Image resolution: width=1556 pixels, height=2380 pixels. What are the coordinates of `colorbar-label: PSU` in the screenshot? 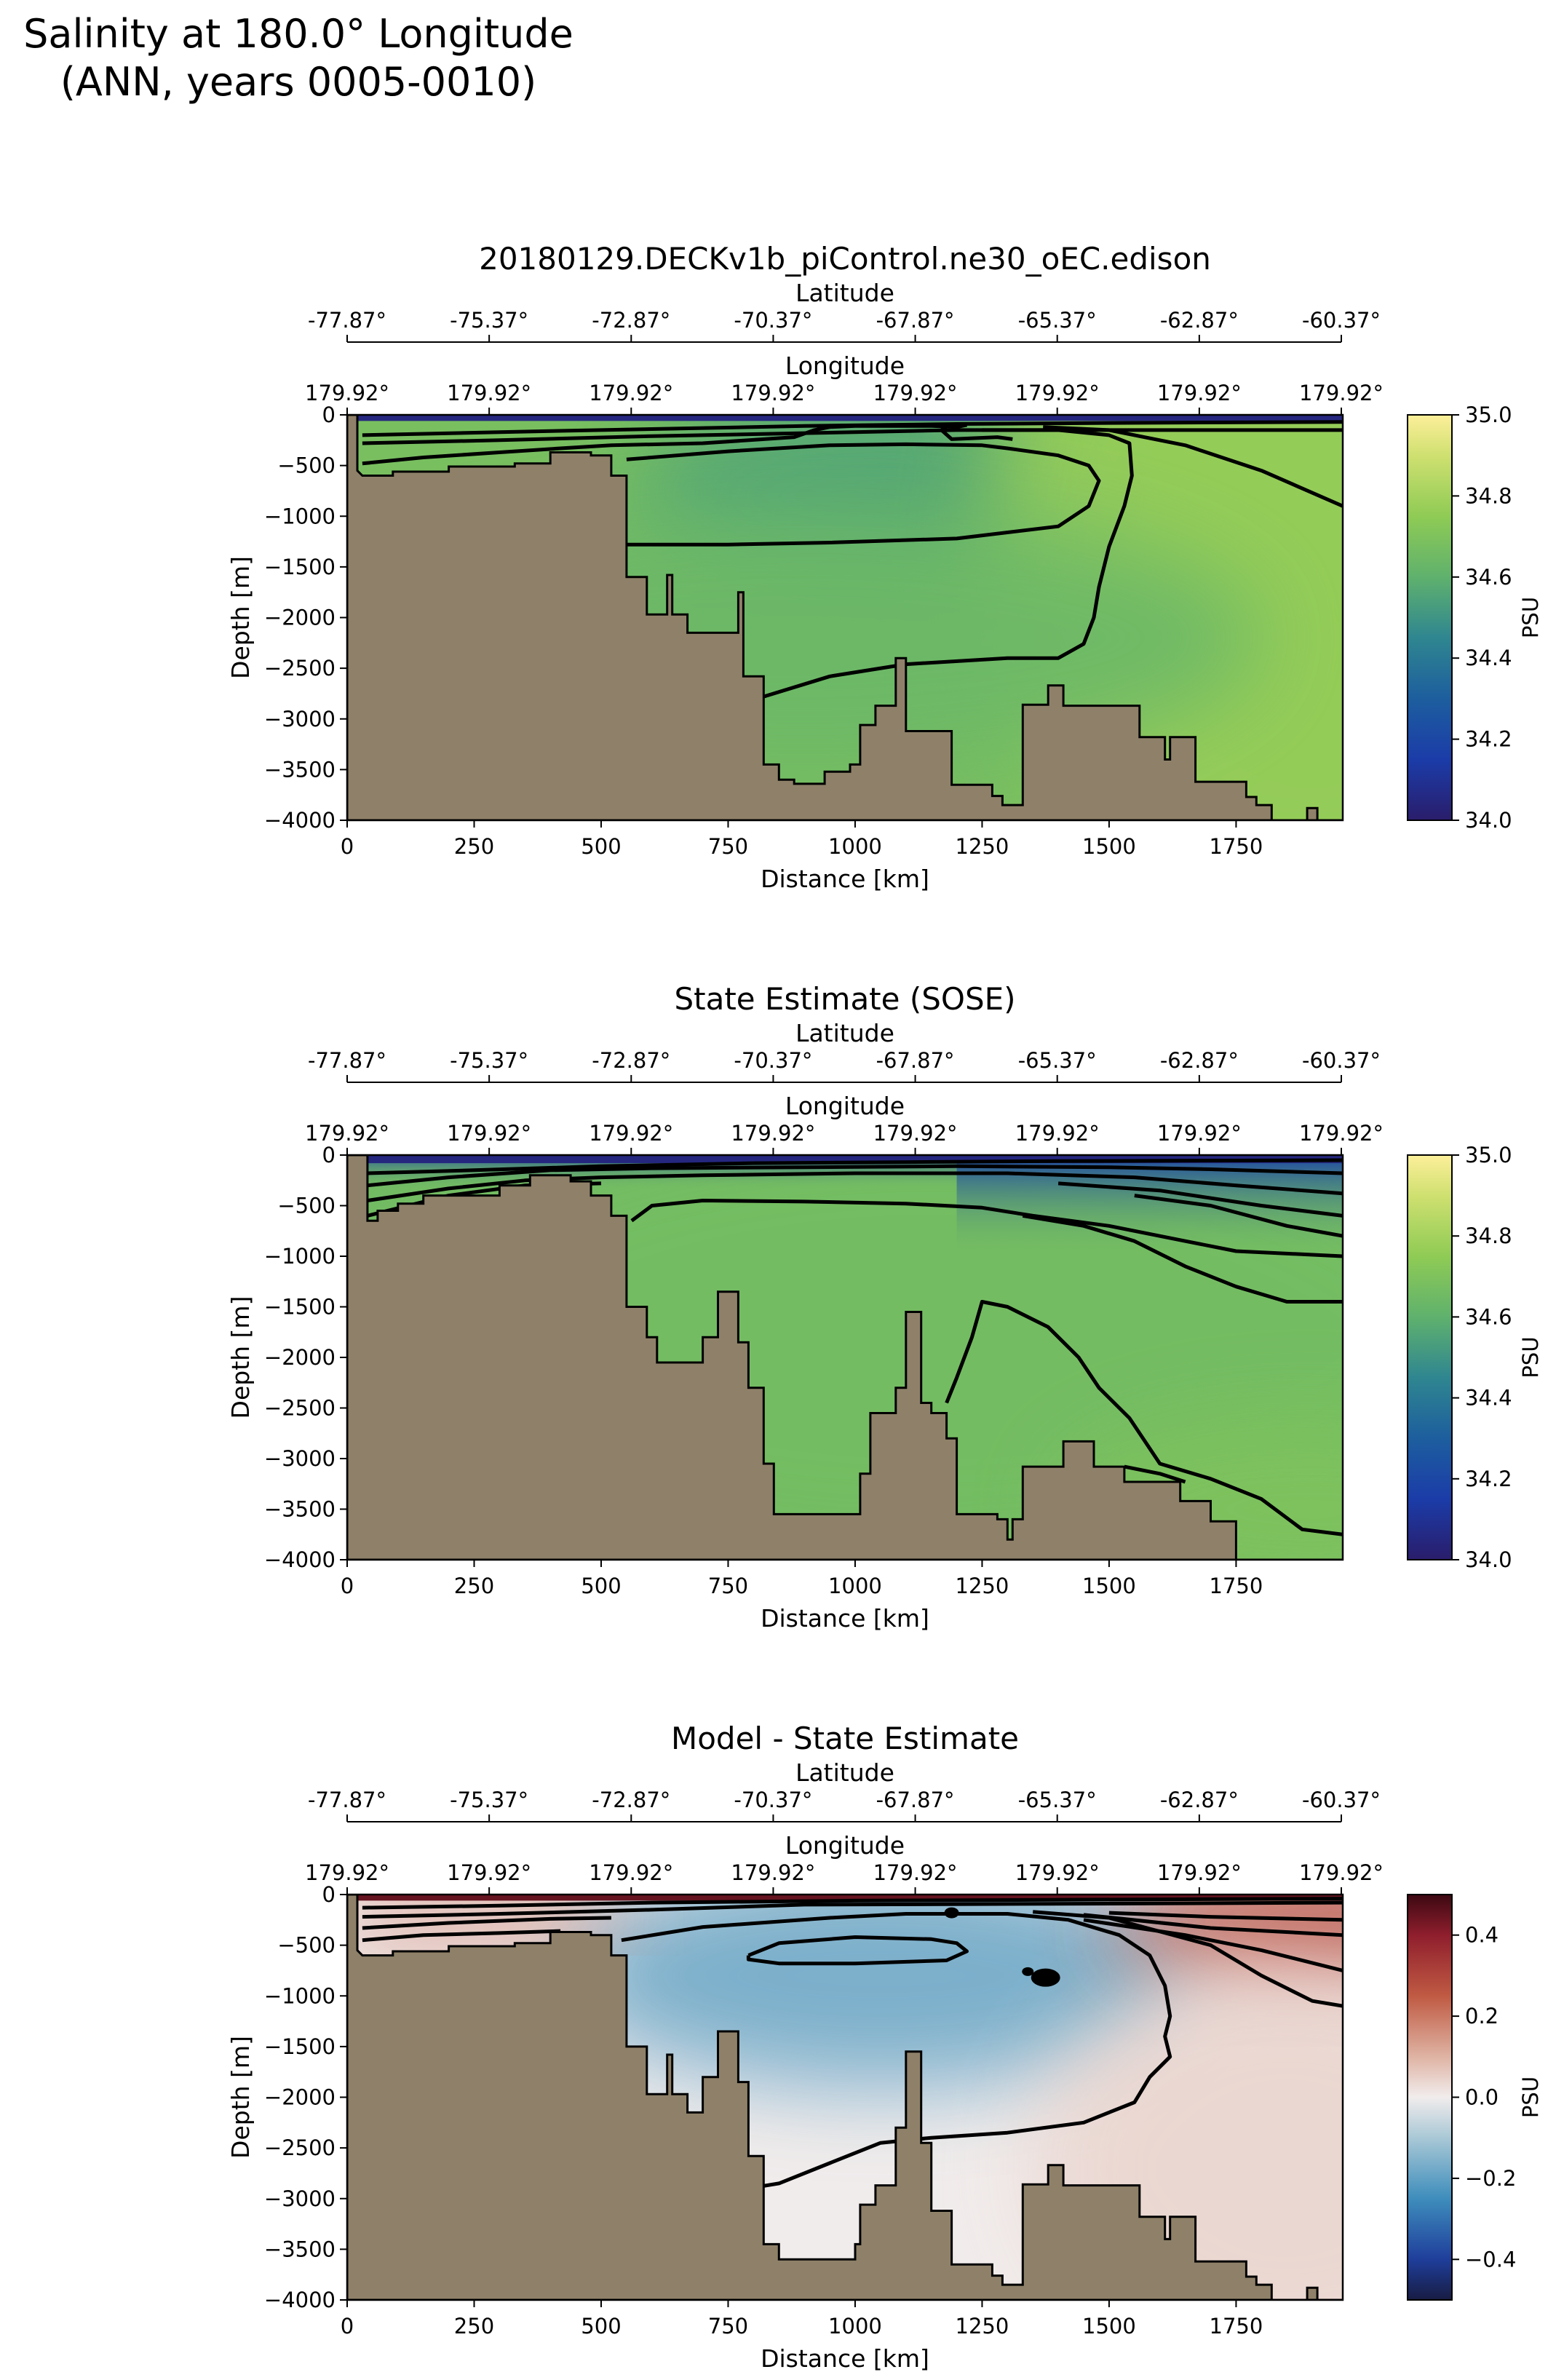 It's located at (1530, 617).